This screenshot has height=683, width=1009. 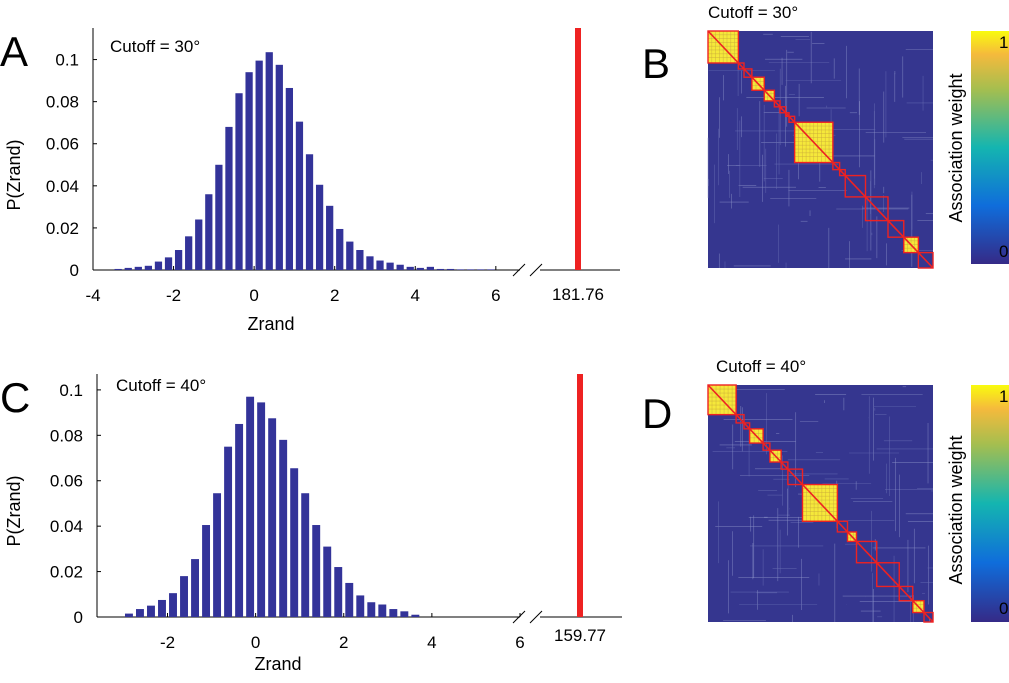 What do you see at coordinates (74, 270) in the screenshot?
I see `histogram-a-ytick-label: 0` at bounding box center [74, 270].